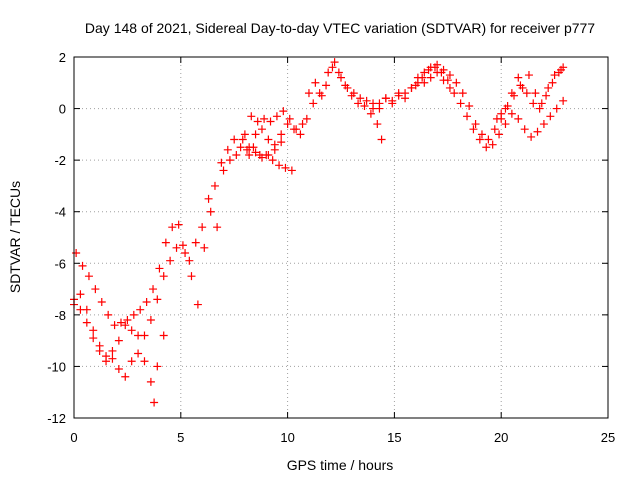 Image resolution: width=640 pixels, height=480 pixels. Describe the element at coordinates (608, 437) in the screenshot. I see `x-tick-label: 25` at that location.